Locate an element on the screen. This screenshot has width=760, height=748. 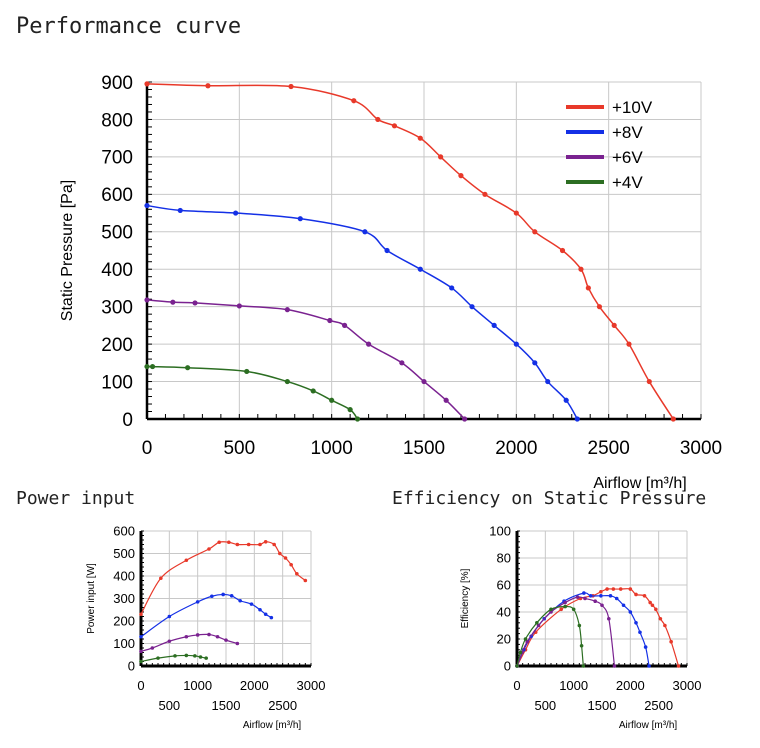
efficiency-title: Efficiency on Static Pressure is located at coordinates (549, 498).